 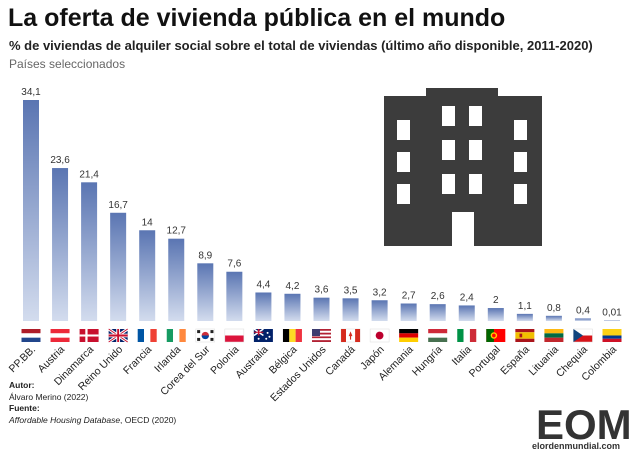 I want to click on source-line: Affordable Housing Database, OECD (2020), so click(x=92, y=421).